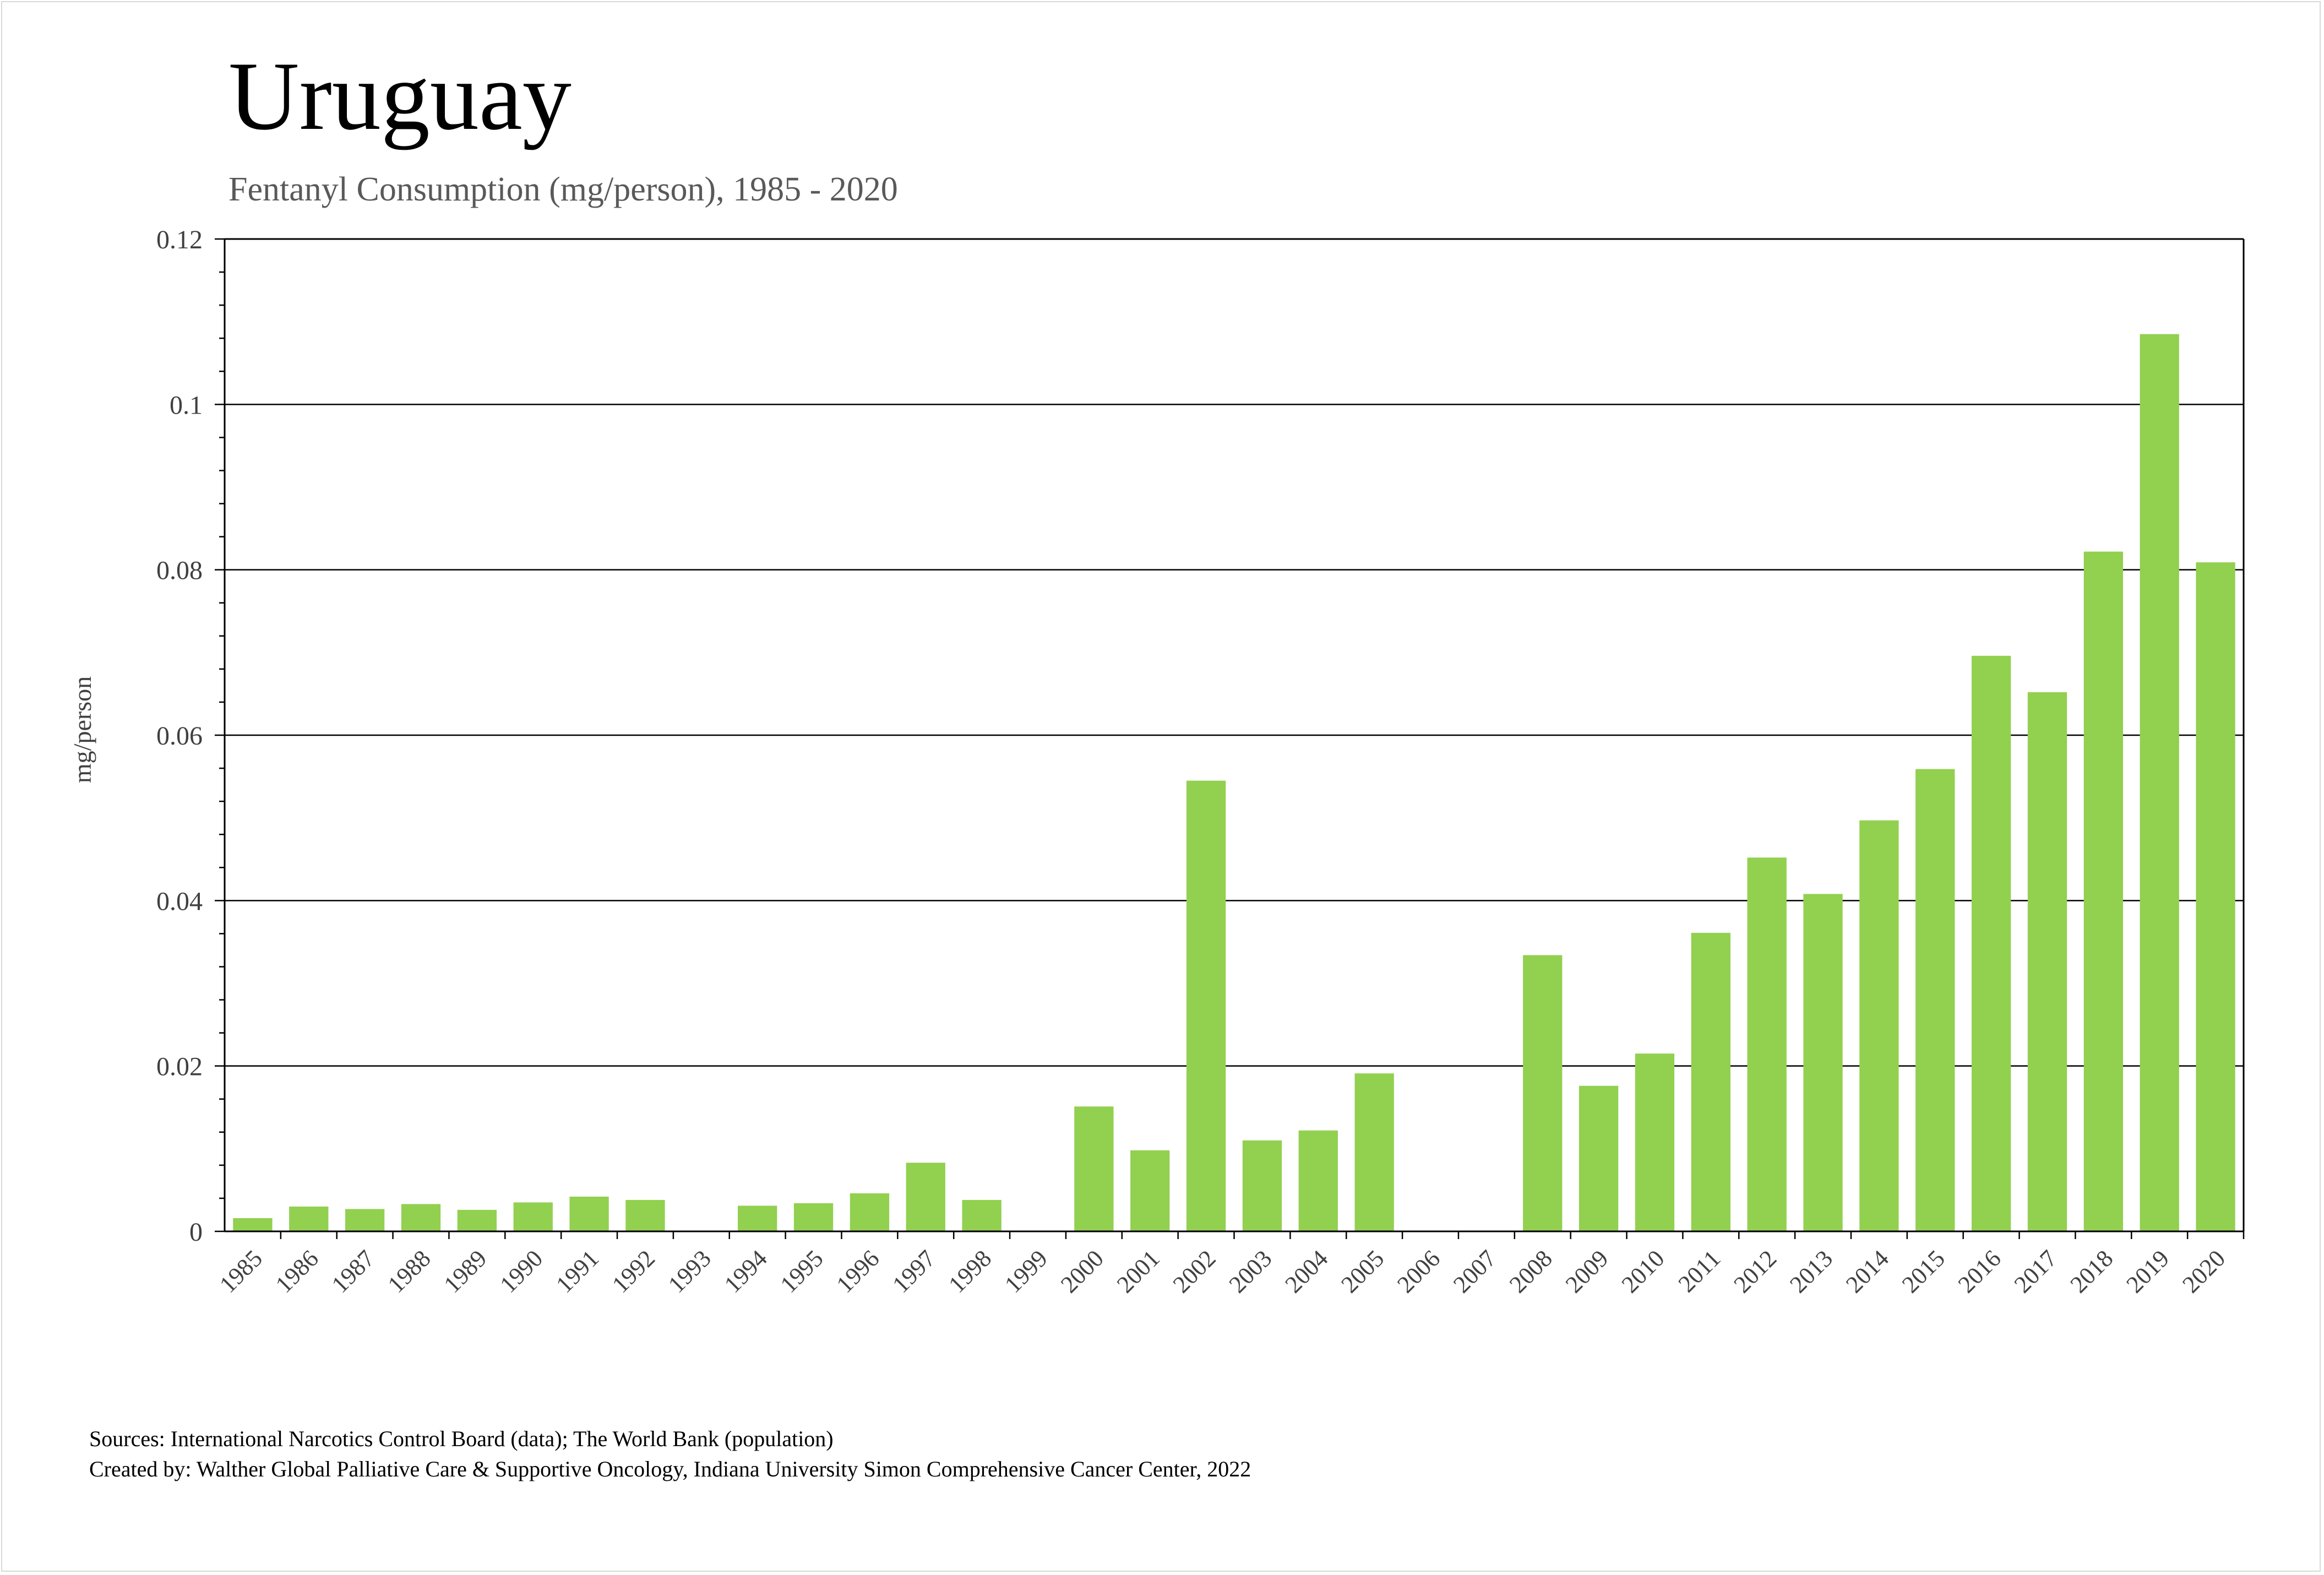 The height and width of the screenshot is (1575, 2324). What do you see at coordinates (409, 1271) in the screenshot?
I see `x-tick-label: 1988` at bounding box center [409, 1271].